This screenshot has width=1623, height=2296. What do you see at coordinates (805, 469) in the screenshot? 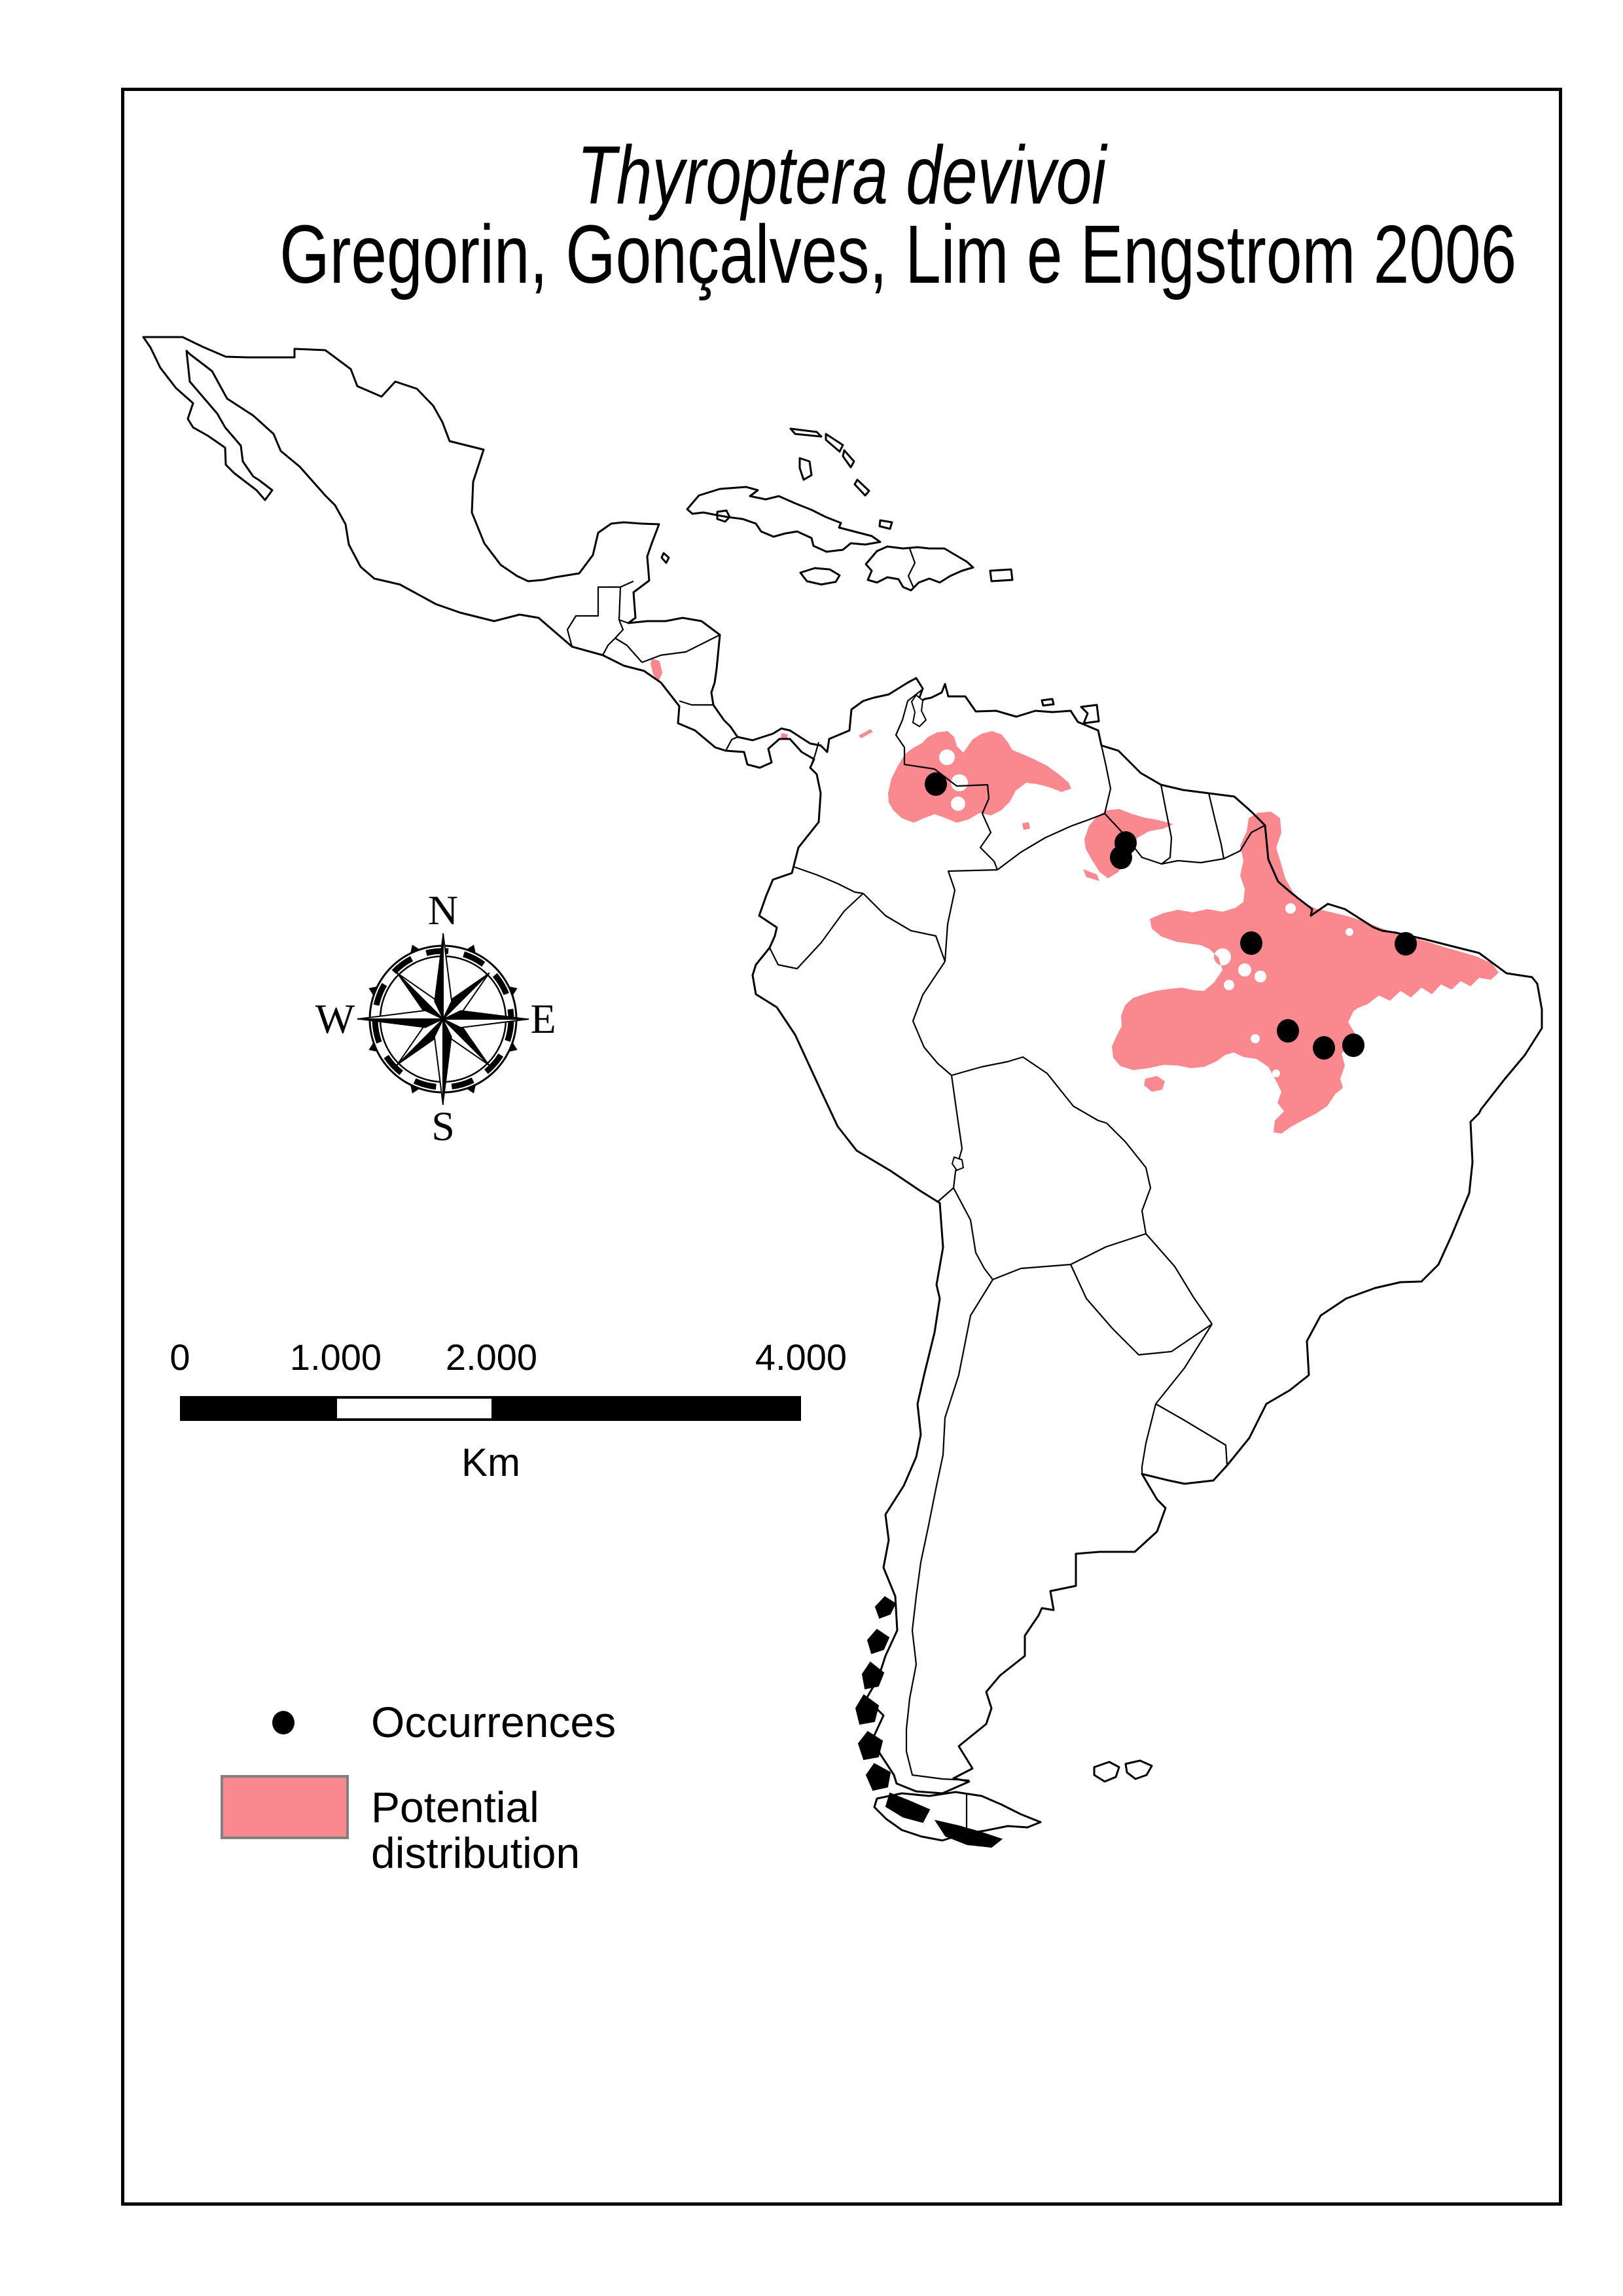
I see `coast-andros` at bounding box center [805, 469].